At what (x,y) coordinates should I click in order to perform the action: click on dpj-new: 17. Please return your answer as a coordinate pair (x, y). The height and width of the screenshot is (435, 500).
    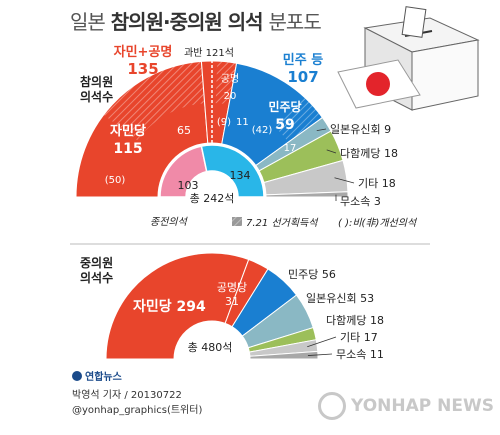
    Looking at the image, I should click on (290, 148).